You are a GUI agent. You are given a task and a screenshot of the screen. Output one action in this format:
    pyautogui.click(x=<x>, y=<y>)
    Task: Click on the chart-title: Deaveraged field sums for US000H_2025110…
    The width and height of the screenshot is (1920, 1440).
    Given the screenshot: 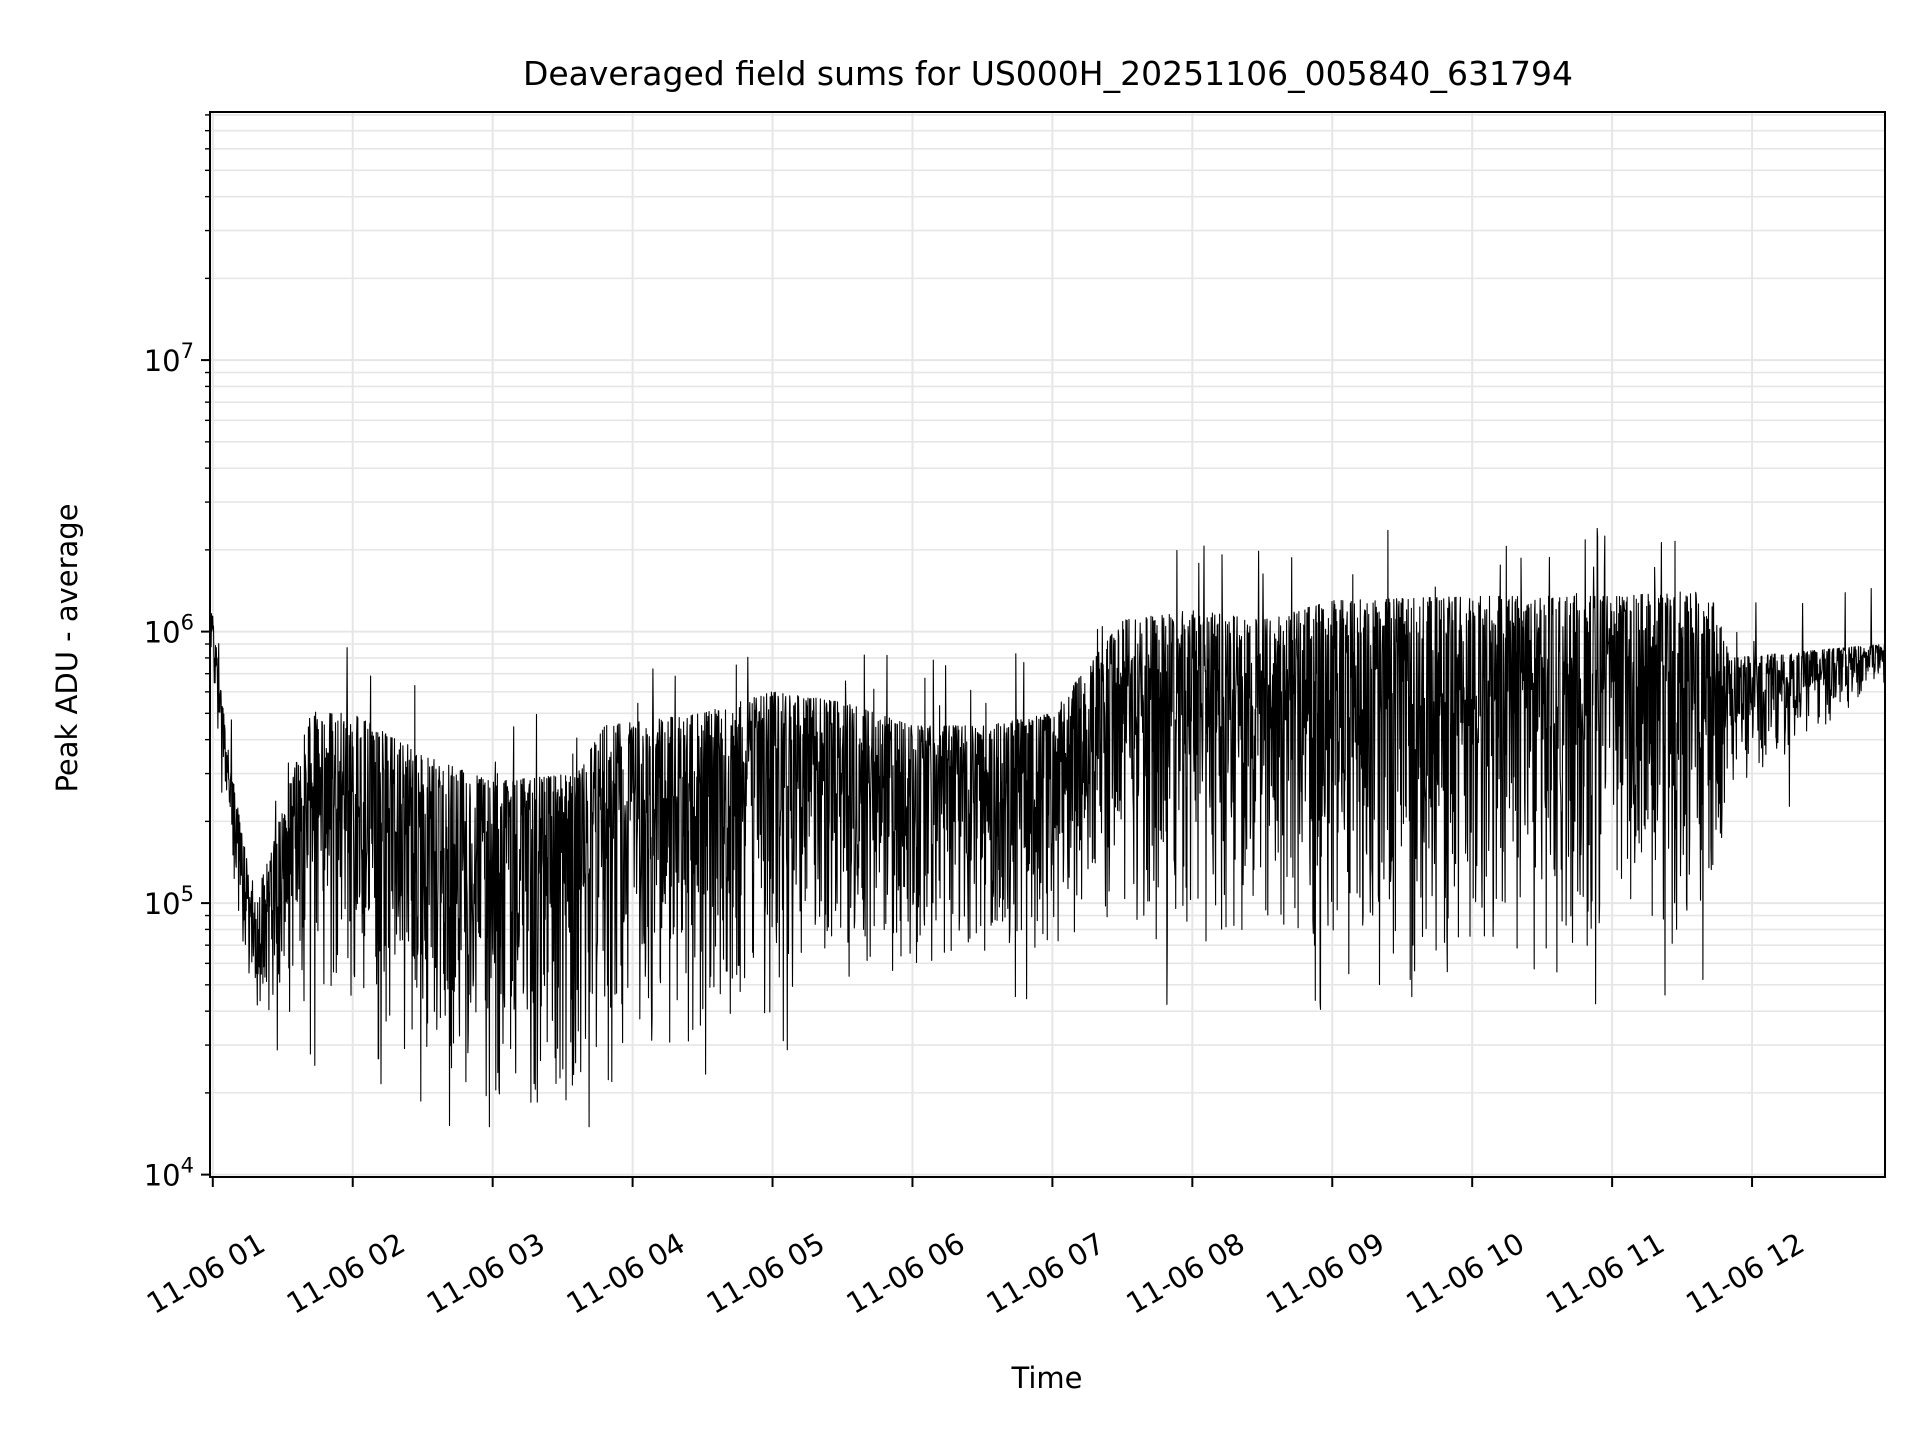 What is the action you would take?
    pyautogui.click(x=1048, y=73)
    